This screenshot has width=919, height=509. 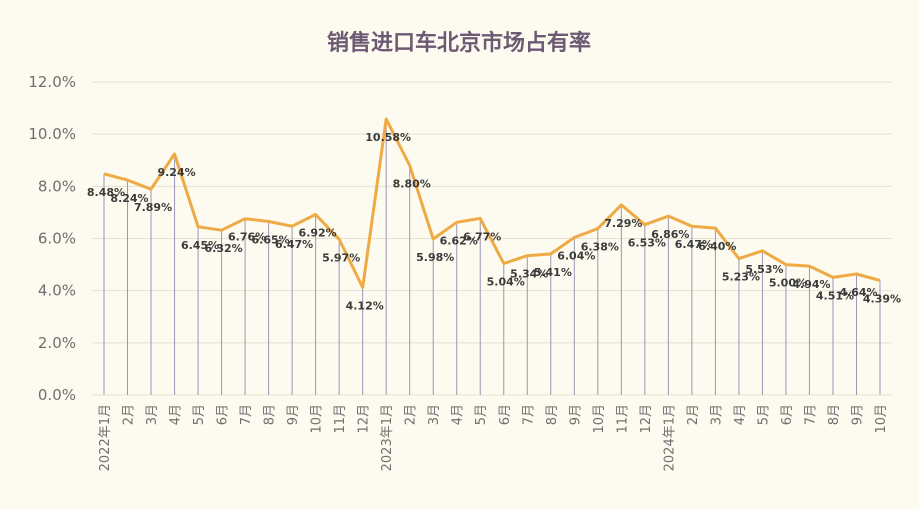 What do you see at coordinates (318, 233) in the screenshot?
I see `data-label: 6.92%` at bounding box center [318, 233].